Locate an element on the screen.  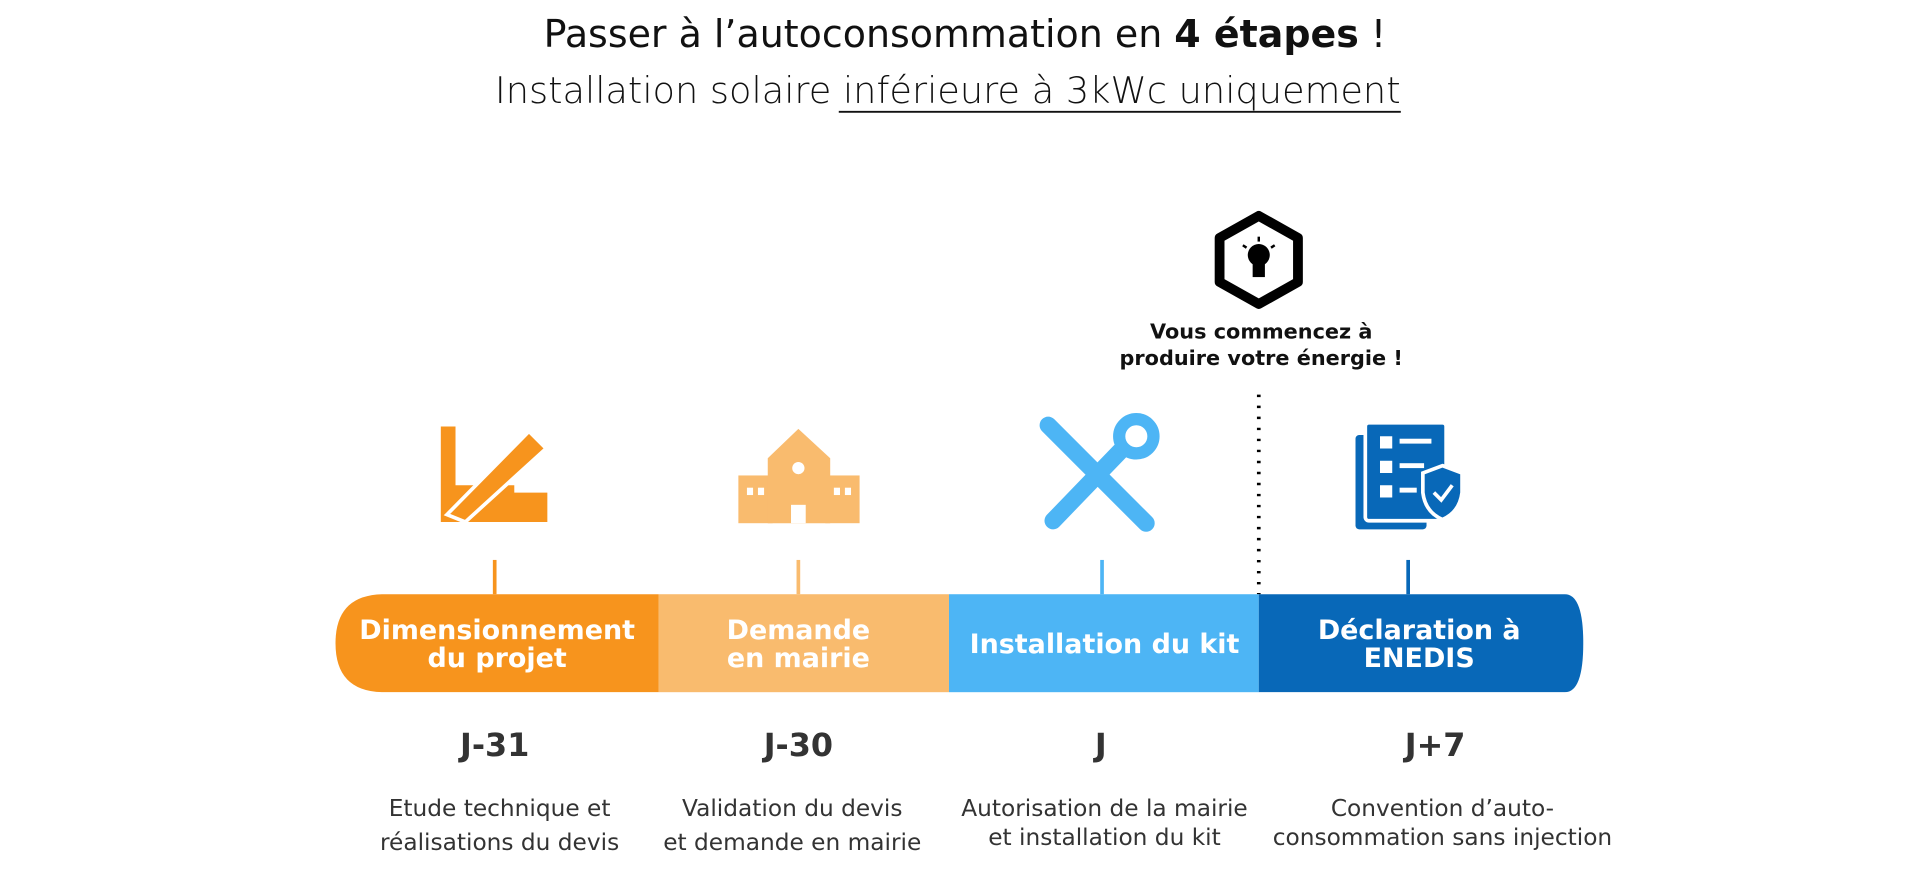
step-day: J+7 is located at coordinates (1434, 745).